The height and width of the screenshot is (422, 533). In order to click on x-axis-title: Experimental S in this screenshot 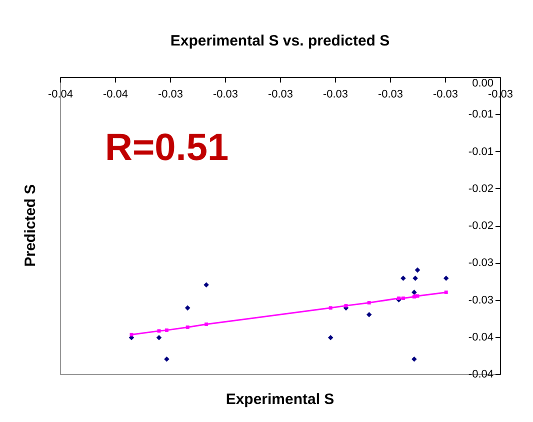, I will do `click(280, 399)`.